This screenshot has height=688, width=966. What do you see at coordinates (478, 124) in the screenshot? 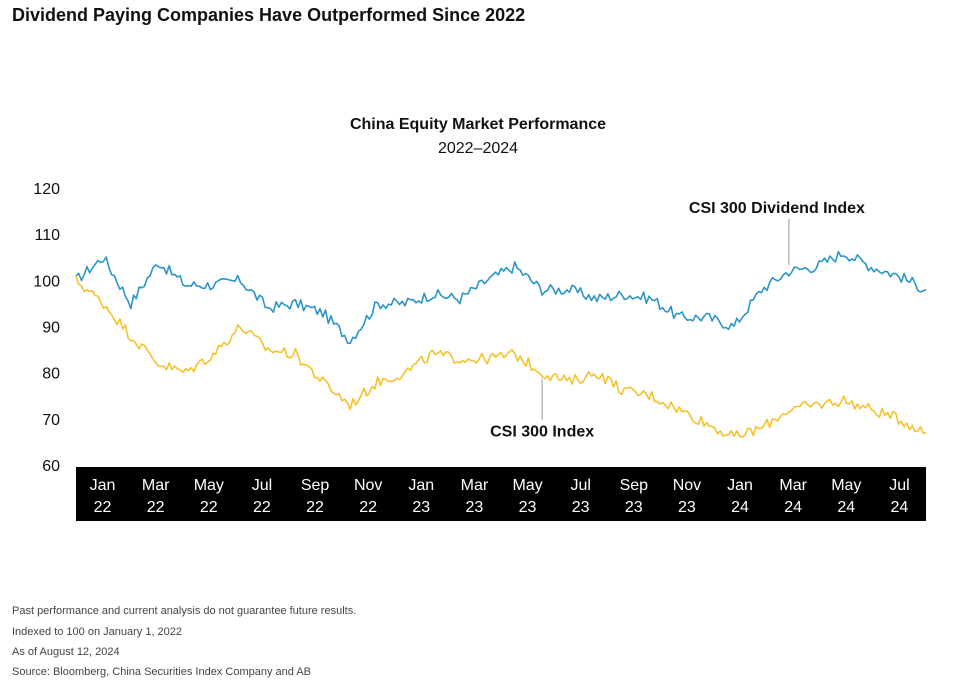
I see `chart-title: China Equity Market Performance` at bounding box center [478, 124].